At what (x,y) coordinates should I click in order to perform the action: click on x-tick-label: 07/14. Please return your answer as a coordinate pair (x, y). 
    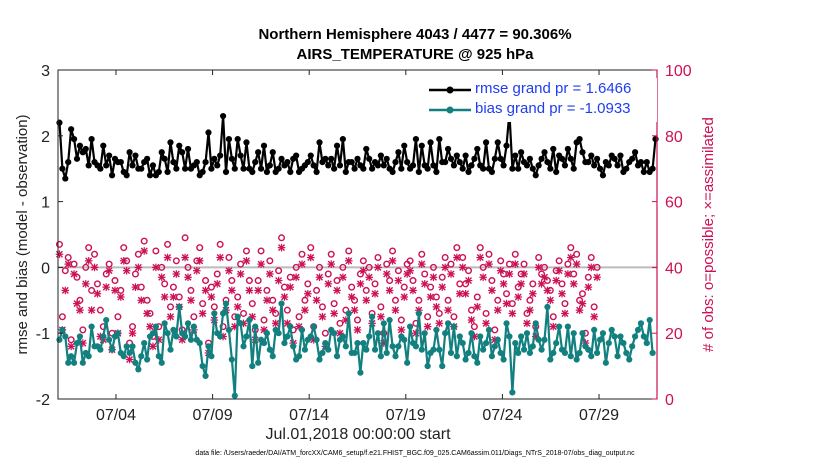
    Looking at the image, I should click on (309, 415).